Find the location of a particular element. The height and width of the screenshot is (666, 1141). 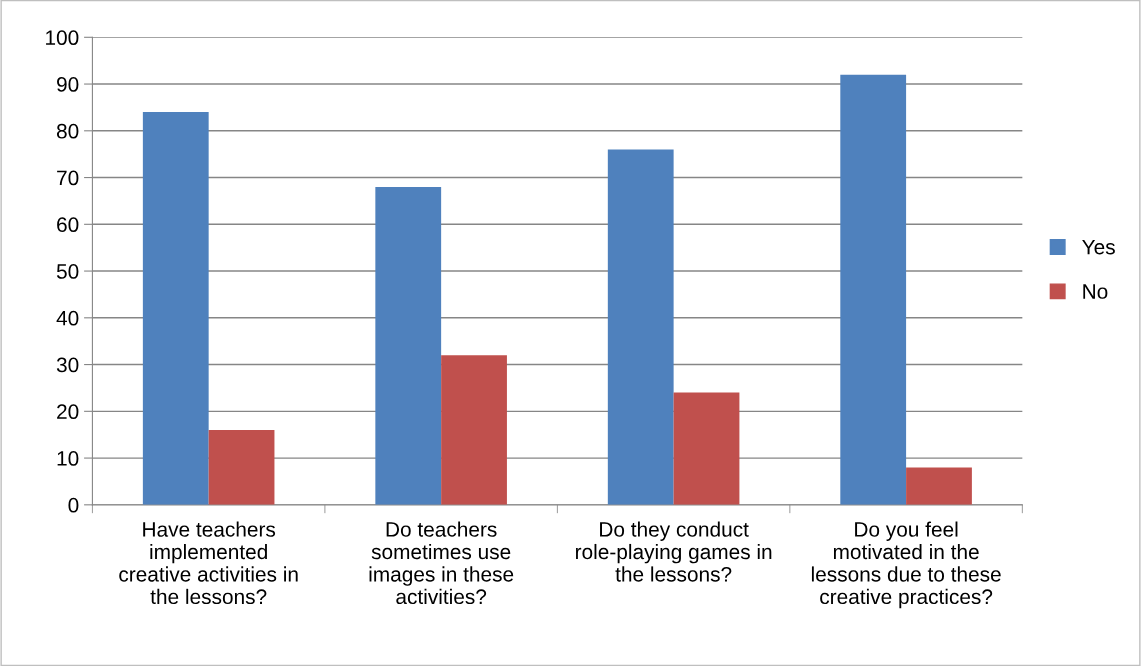

x-tick-label: Do teachers sometimes use images in these activities? is located at coordinates (441, 563).